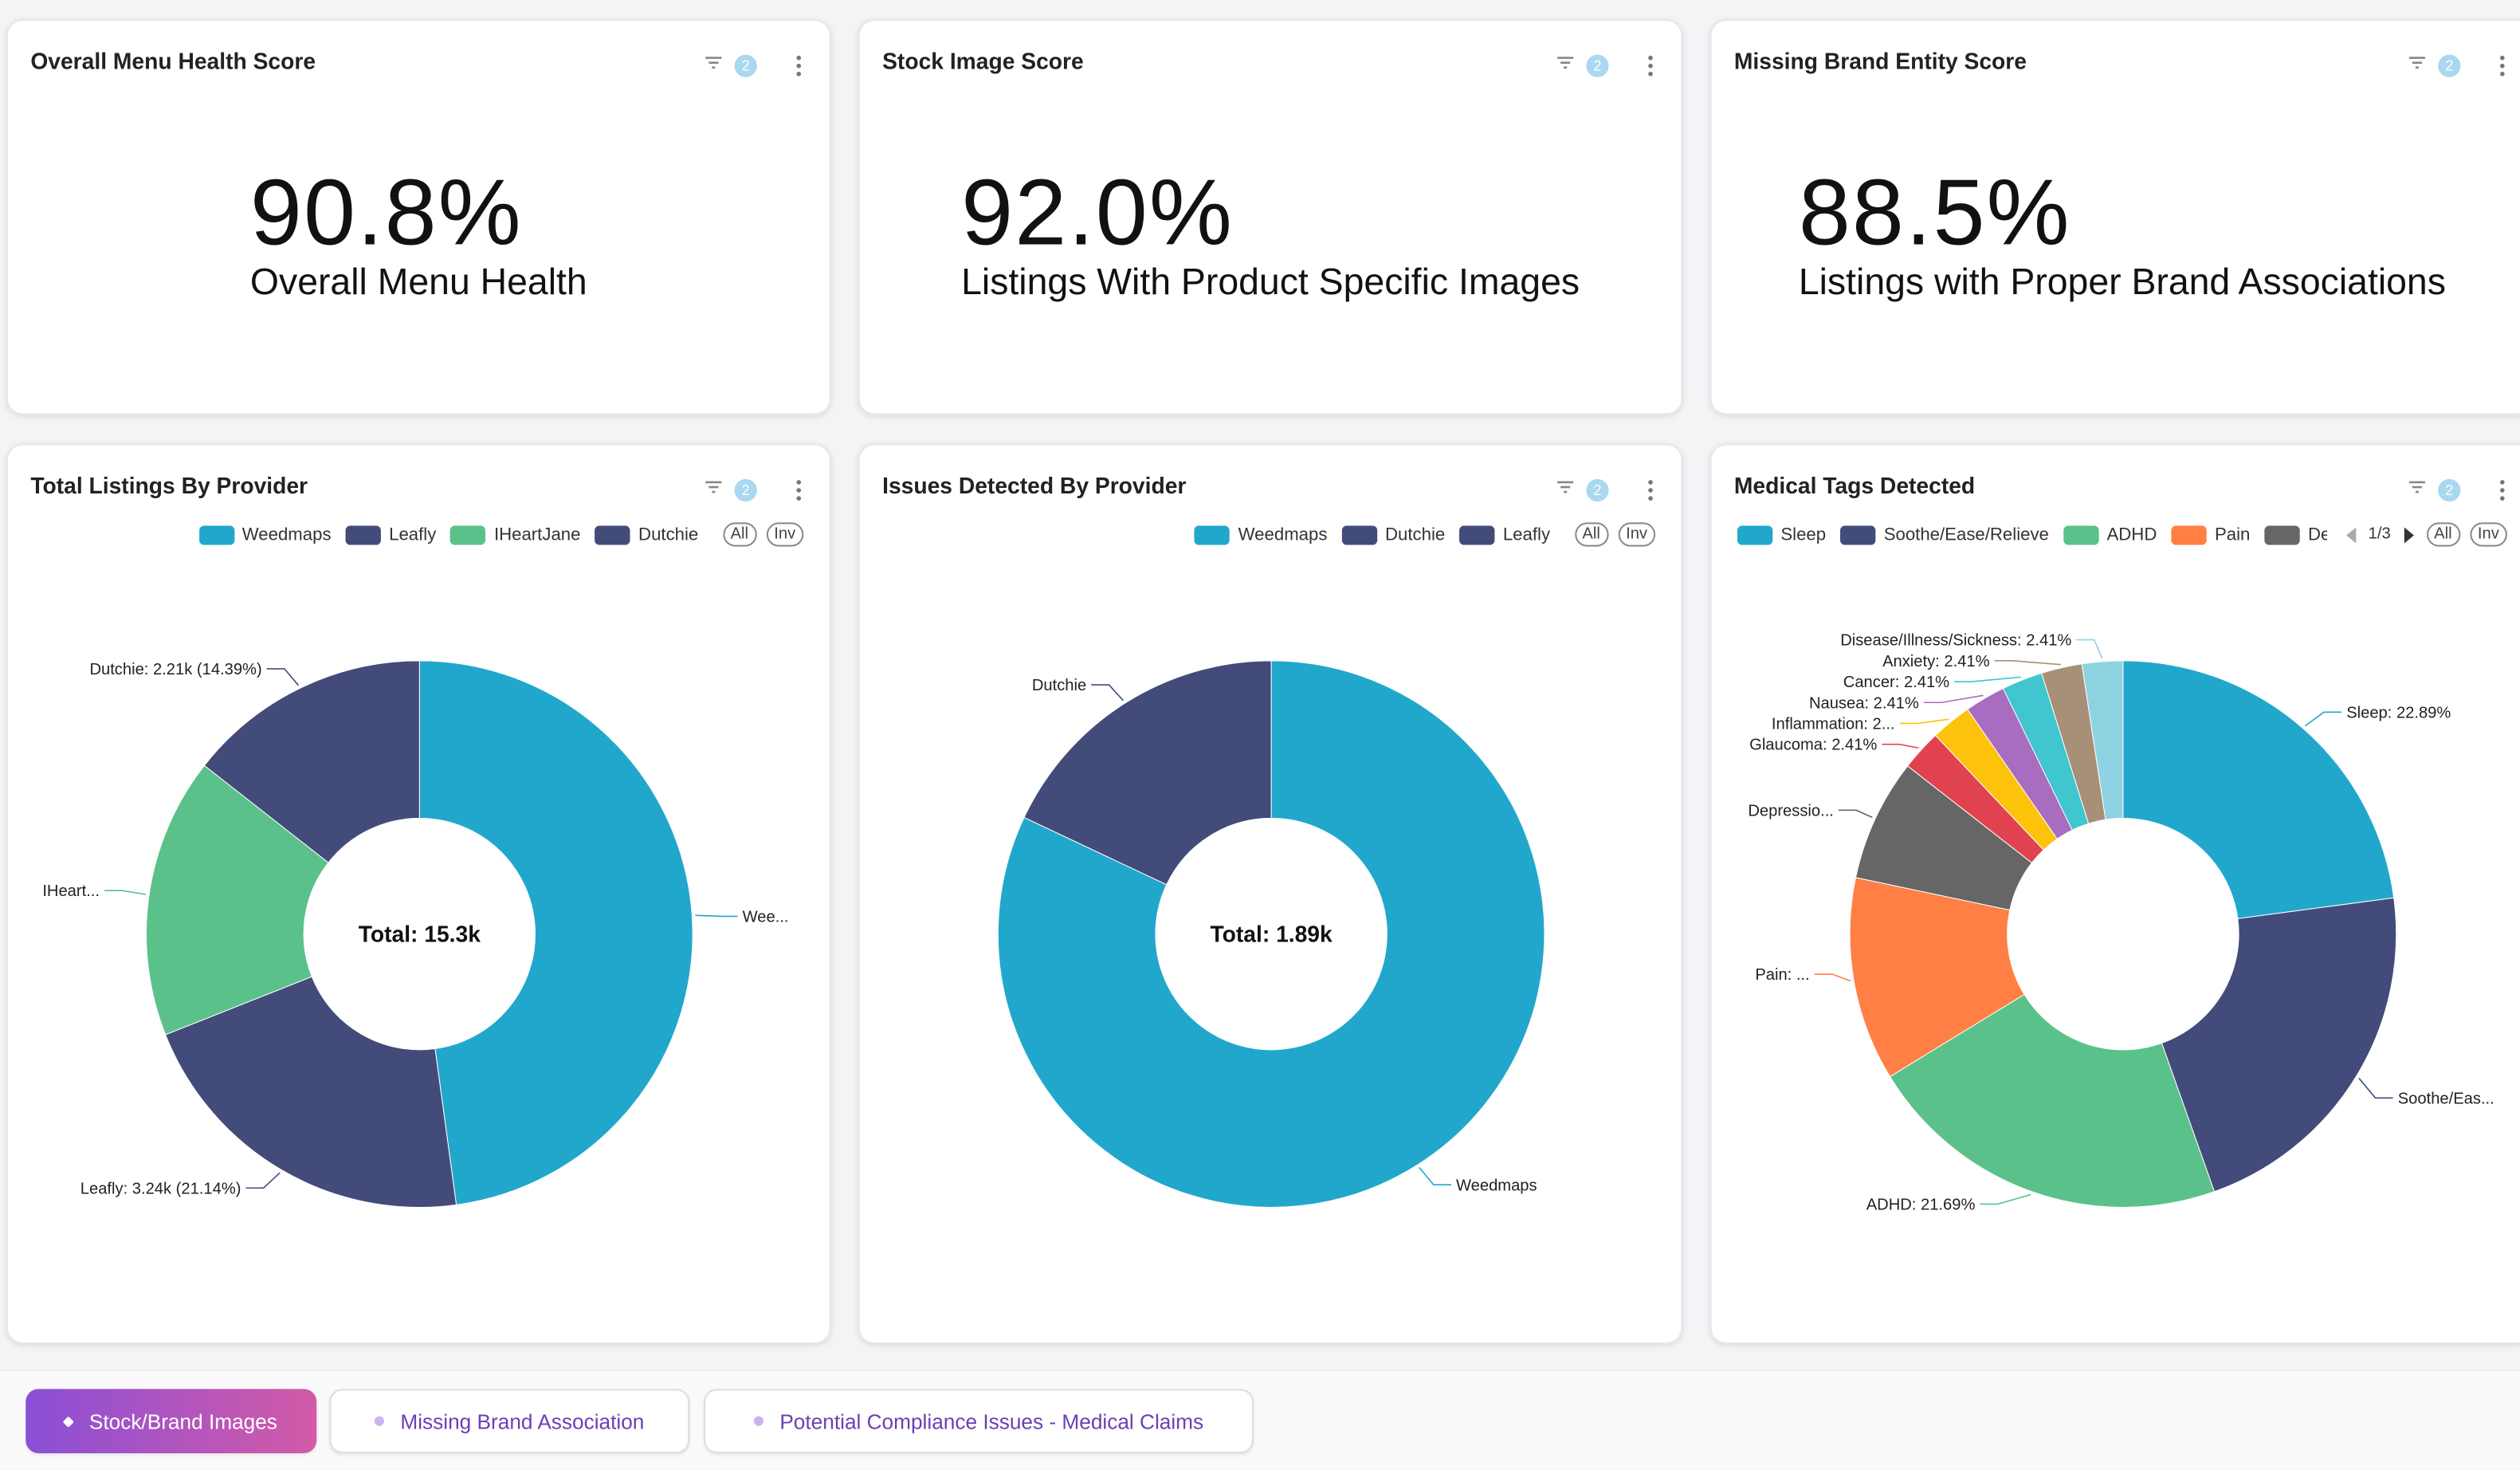 The height and width of the screenshot is (1470, 2520). I want to click on kpi-value: 90.8%, so click(386, 212).